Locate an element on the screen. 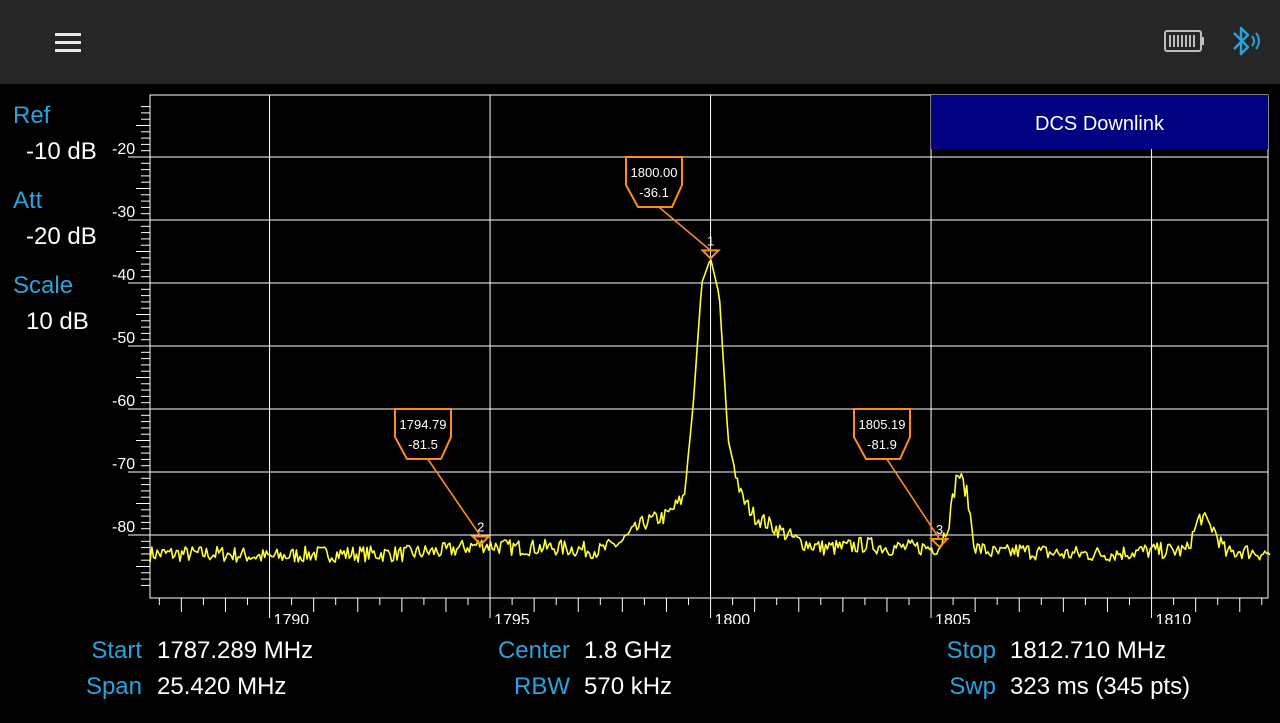 This screenshot has height=723, width=1280. marker-level: -81.5 is located at coordinates (423, 444).